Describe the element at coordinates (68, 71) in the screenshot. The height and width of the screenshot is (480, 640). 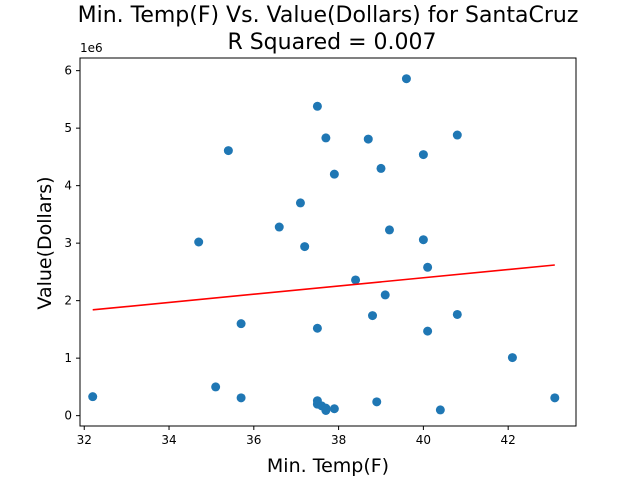
I see `y-tick-label: 6` at that location.